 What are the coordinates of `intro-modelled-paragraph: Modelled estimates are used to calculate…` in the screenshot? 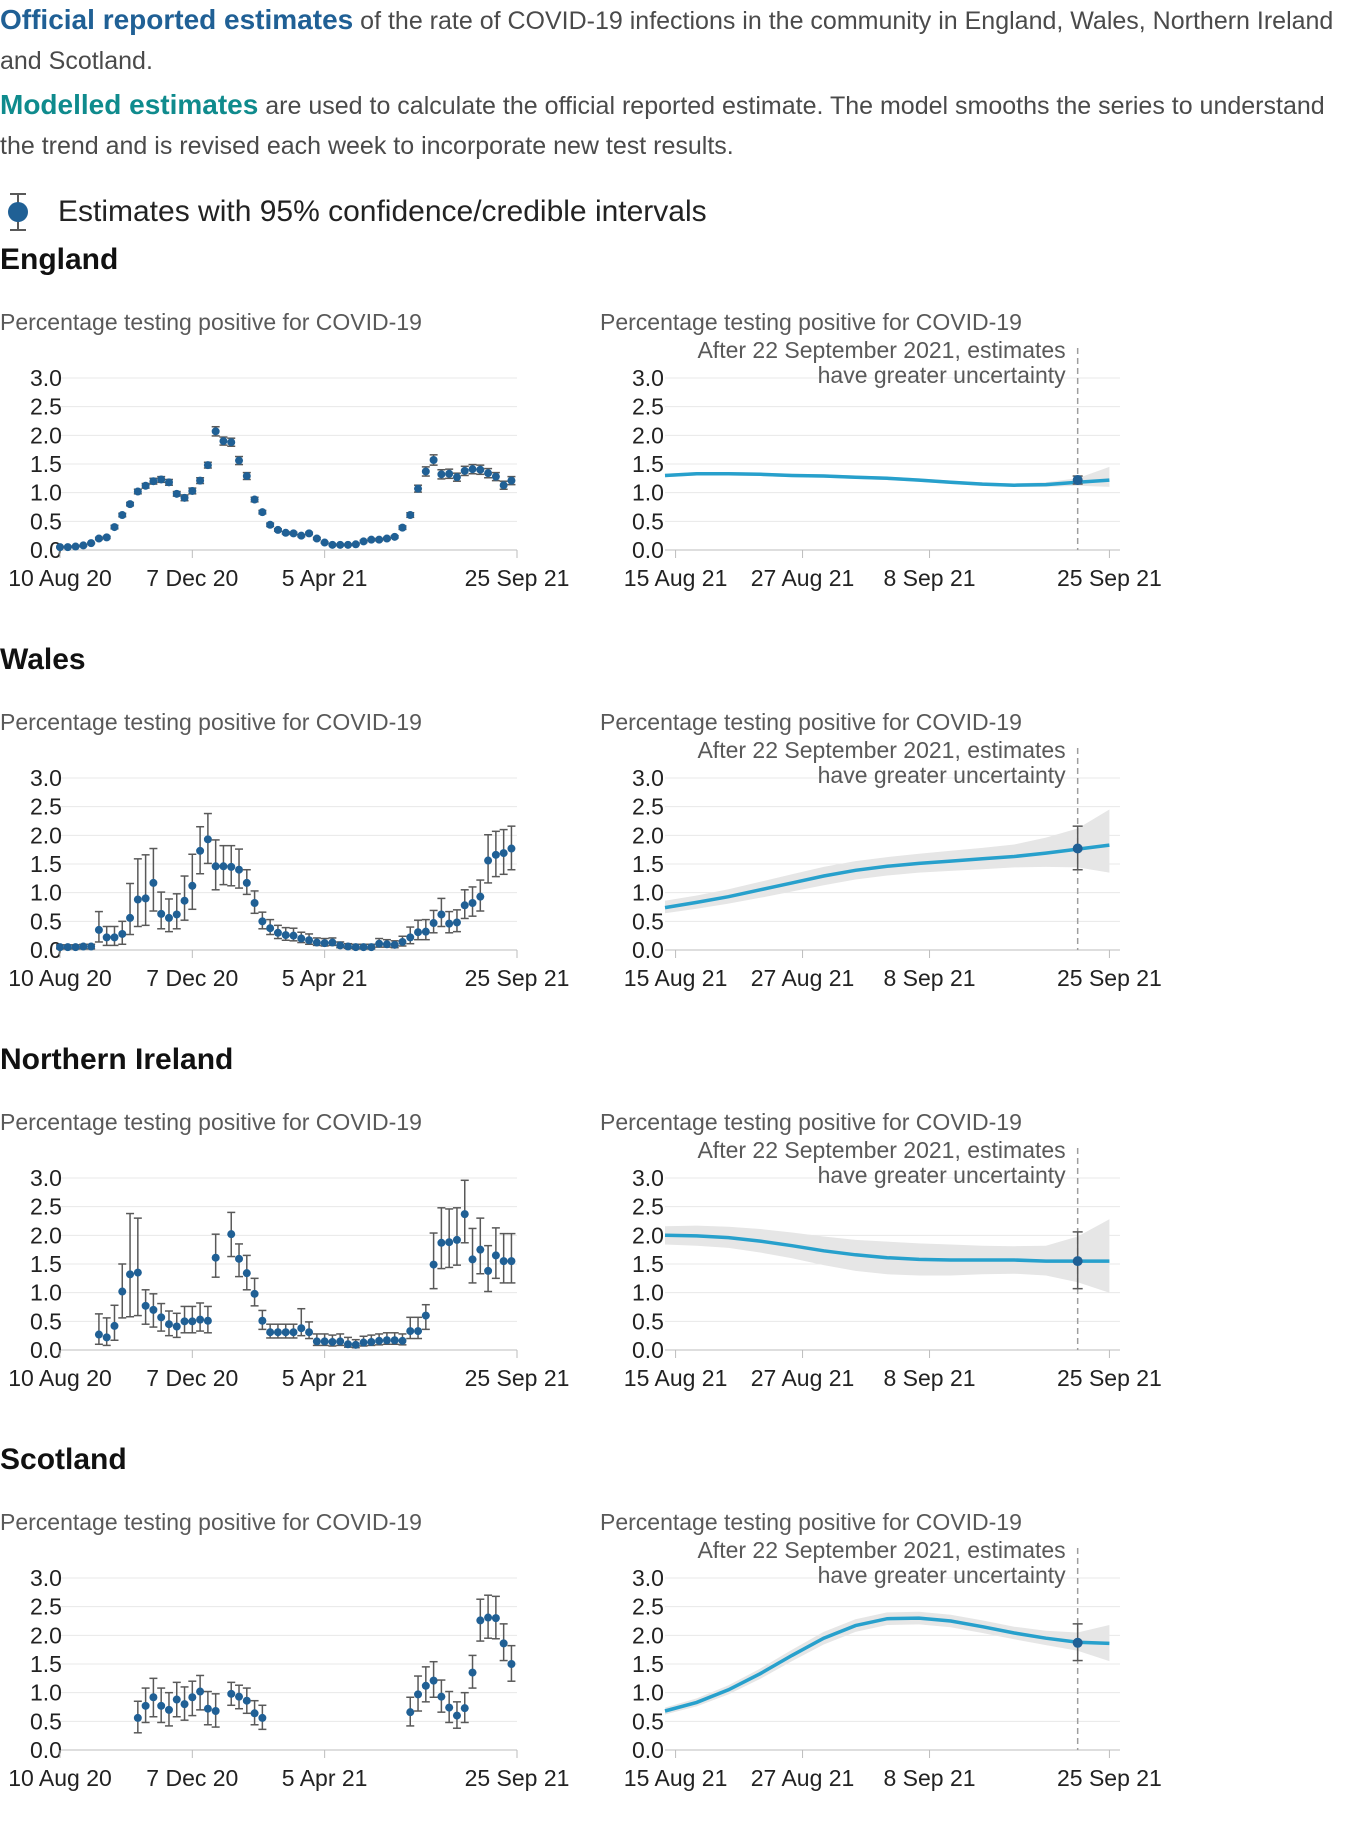 It's located at (677, 125).